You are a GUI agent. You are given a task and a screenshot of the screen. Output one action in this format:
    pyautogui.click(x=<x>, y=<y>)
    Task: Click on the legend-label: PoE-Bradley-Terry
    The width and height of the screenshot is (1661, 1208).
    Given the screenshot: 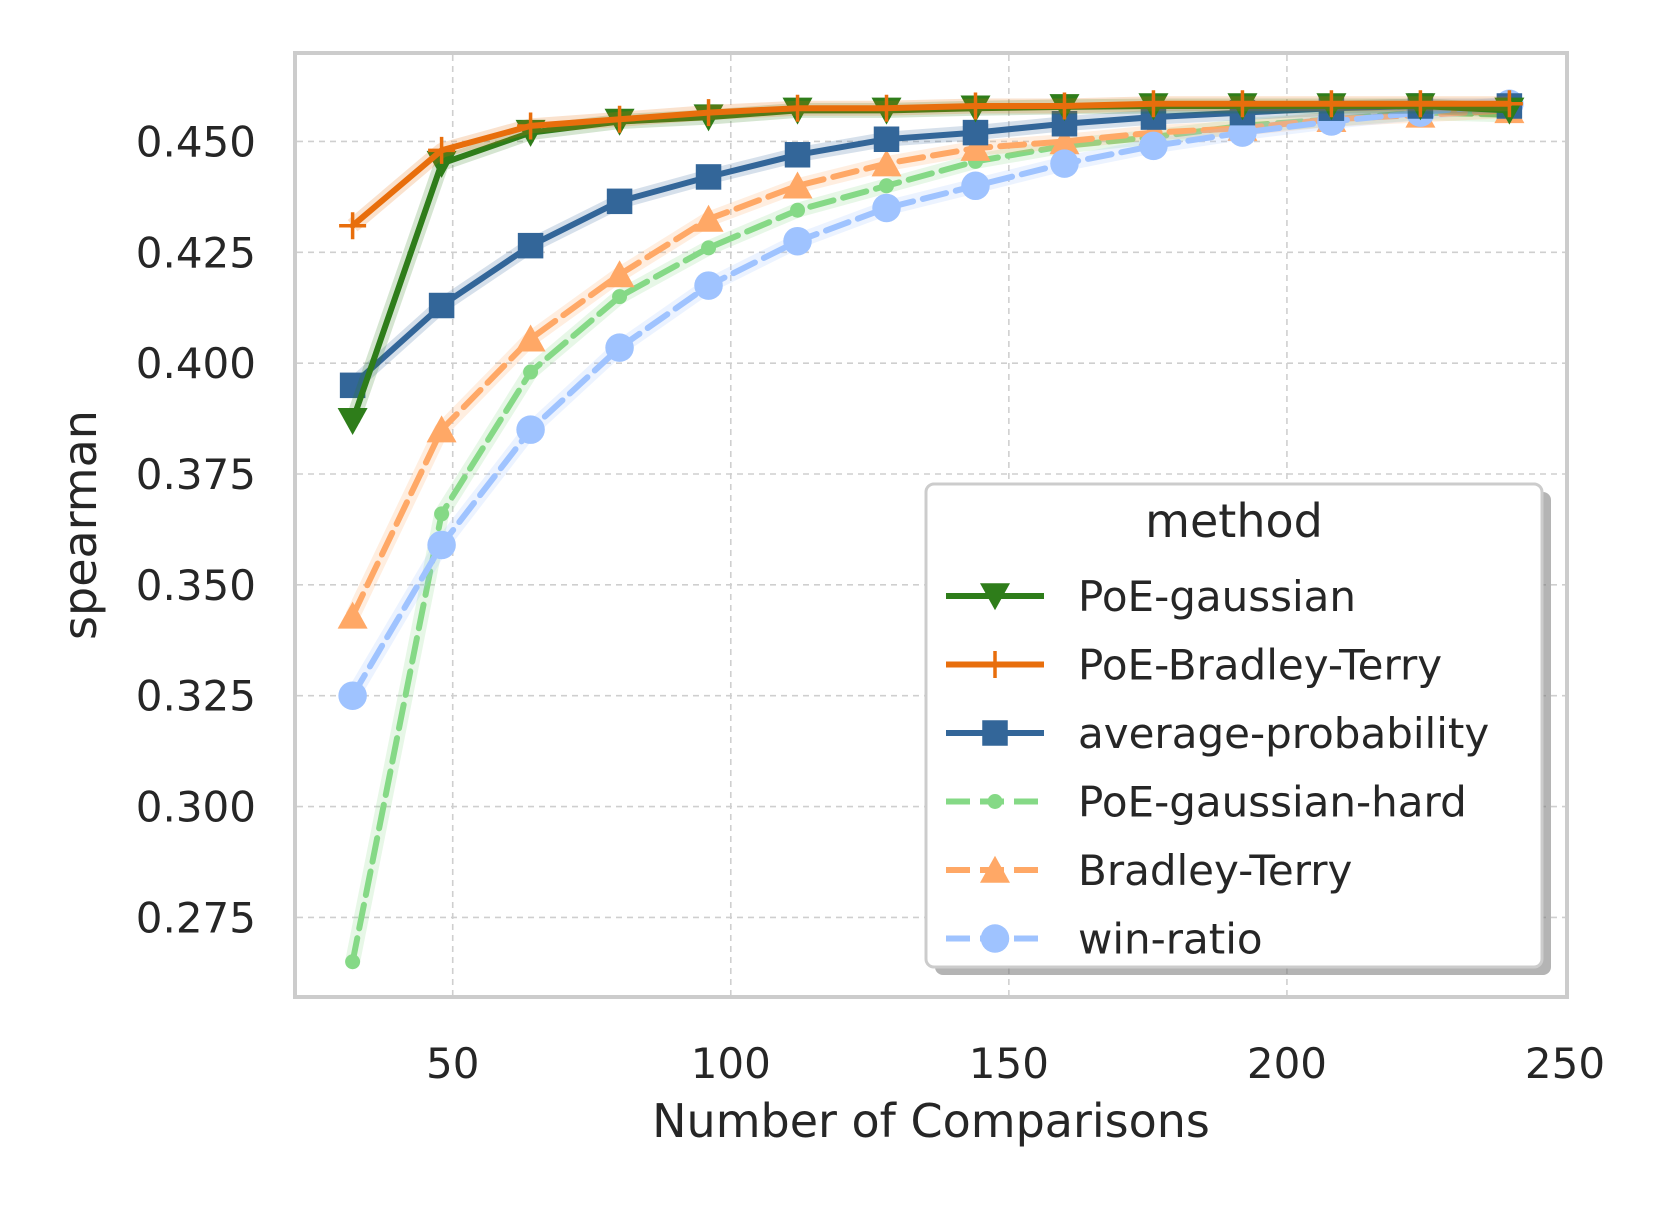 What is the action you would take?
    pyautogui.click(x=1260, y=665)
    